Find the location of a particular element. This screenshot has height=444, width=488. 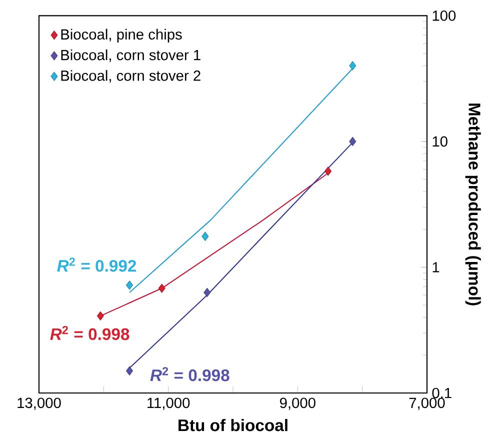

x-tick-label: 9,000 is located at coordinates (298, 404).